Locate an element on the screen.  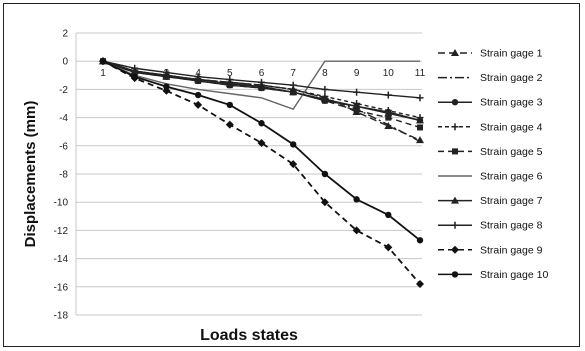
y-tick-label: -4 is located at coordinates (63, 118).